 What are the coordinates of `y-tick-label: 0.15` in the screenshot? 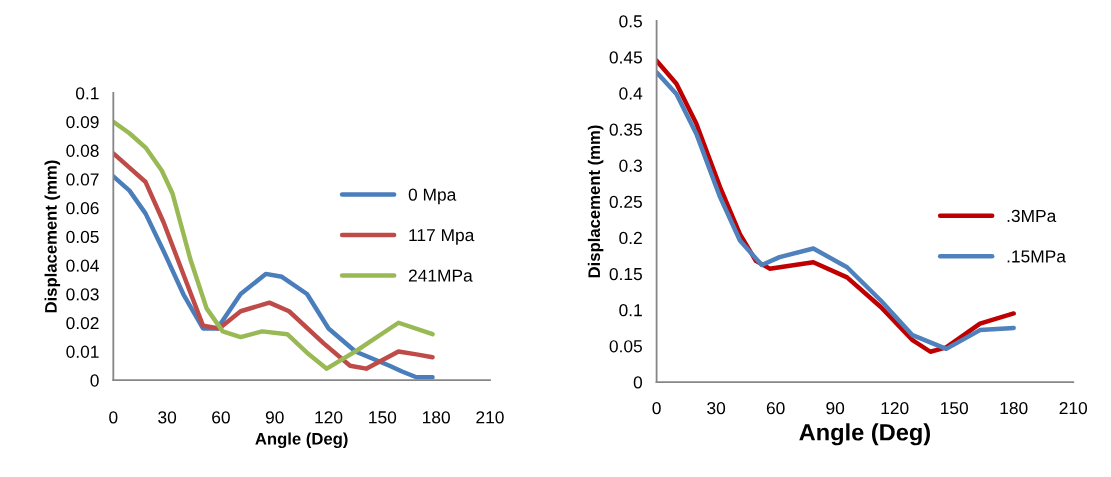 It's located at (625, 274).